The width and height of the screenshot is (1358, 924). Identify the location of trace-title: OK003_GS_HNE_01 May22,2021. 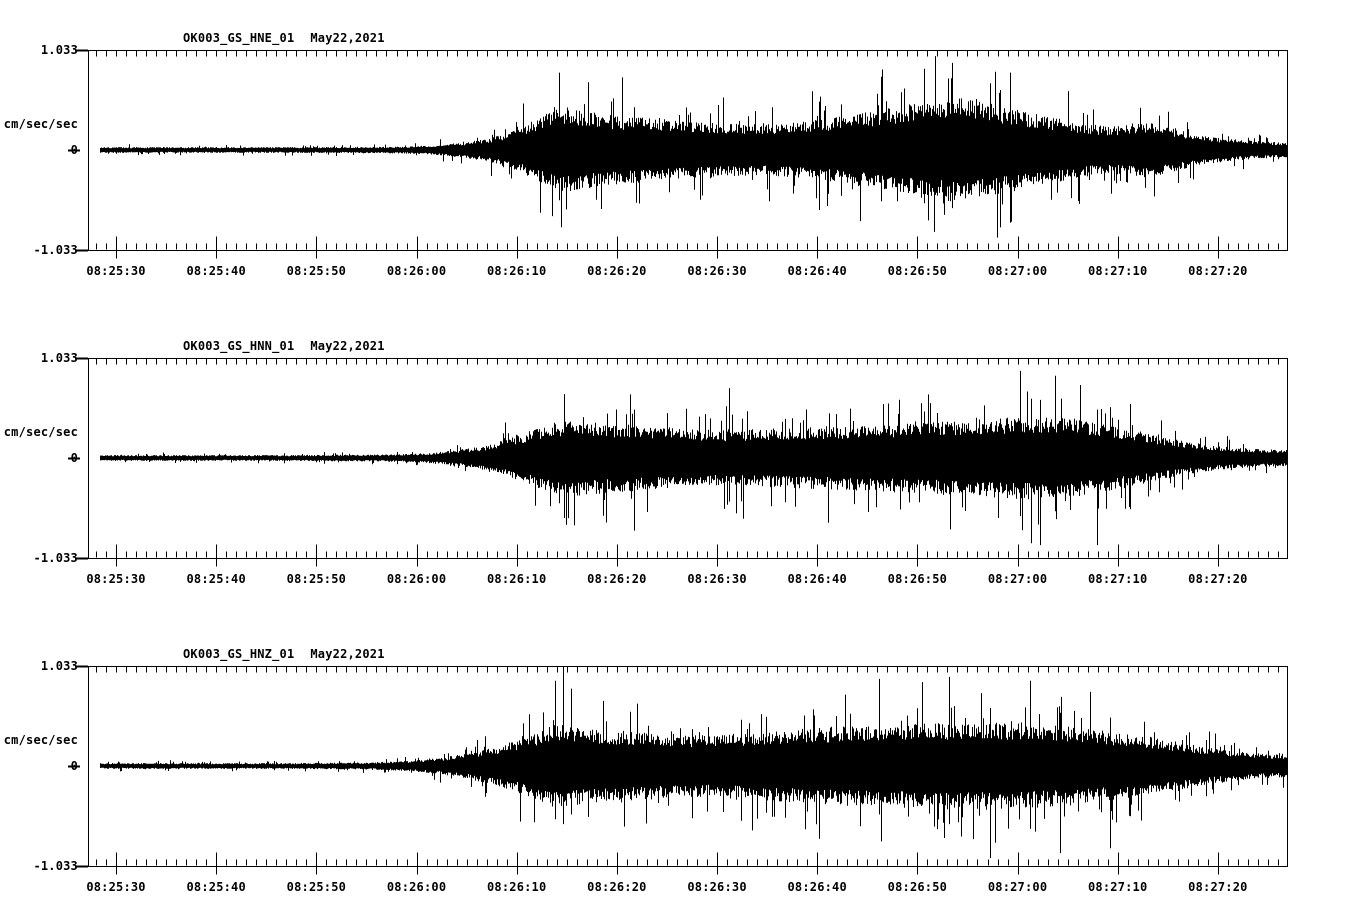
(284, 38).